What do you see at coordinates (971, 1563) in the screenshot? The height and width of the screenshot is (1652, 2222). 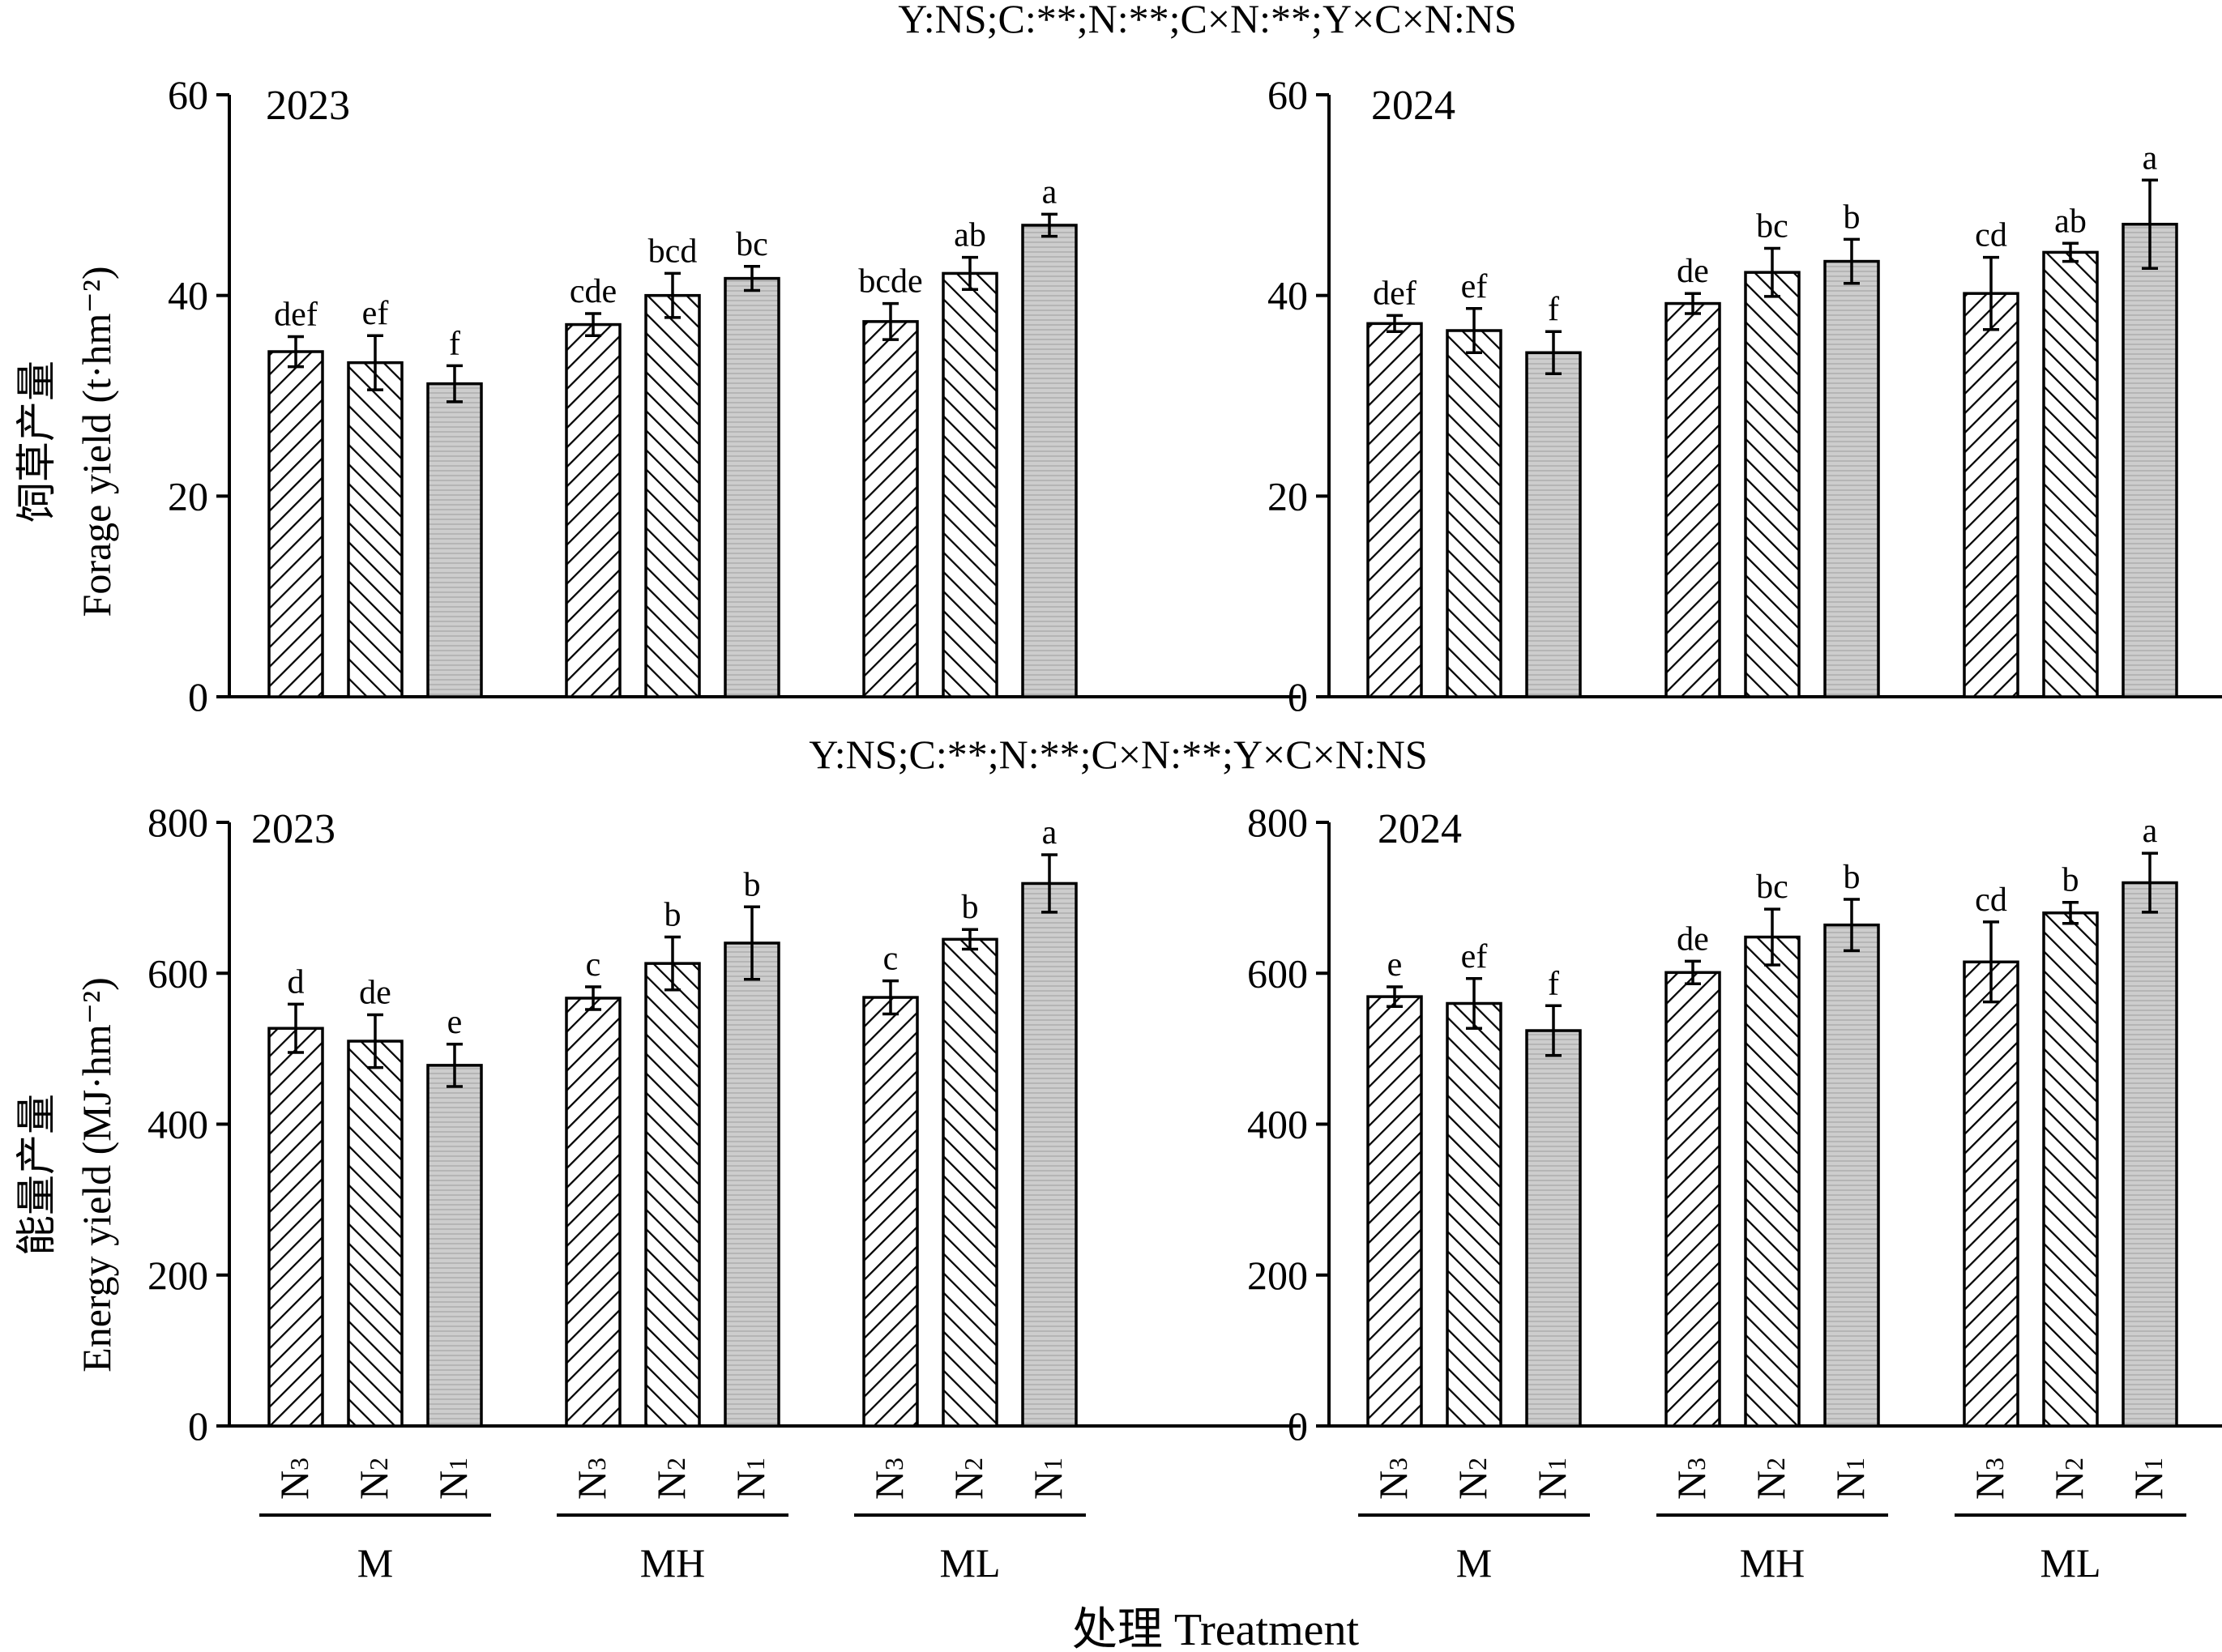 I see `group-label-ml: ML` at bounding box center [971, 1563].